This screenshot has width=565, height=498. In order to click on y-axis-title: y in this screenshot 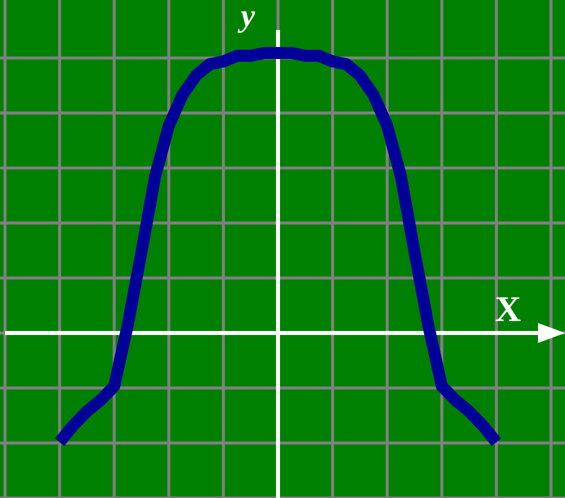, I will do `click(246, 16)`.